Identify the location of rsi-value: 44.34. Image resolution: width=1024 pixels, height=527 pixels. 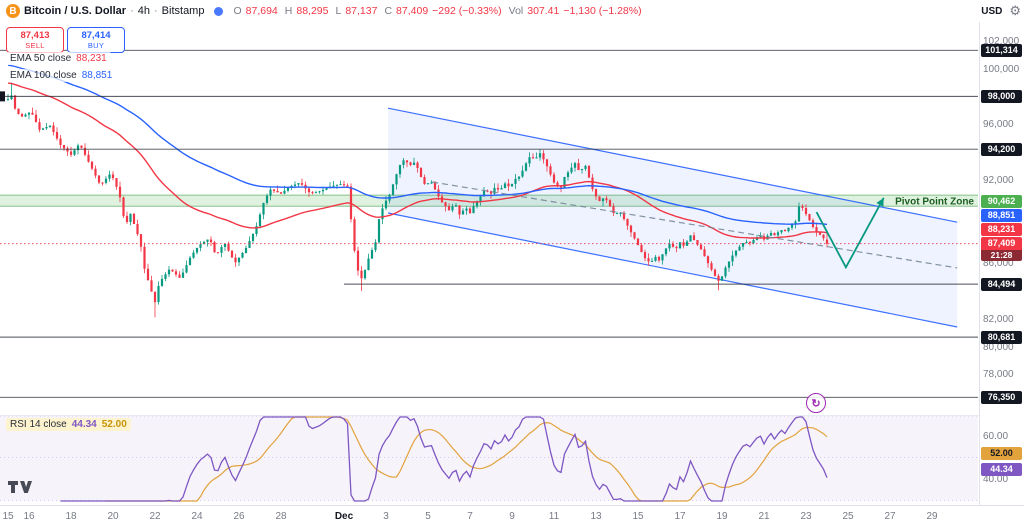
(84, 424).